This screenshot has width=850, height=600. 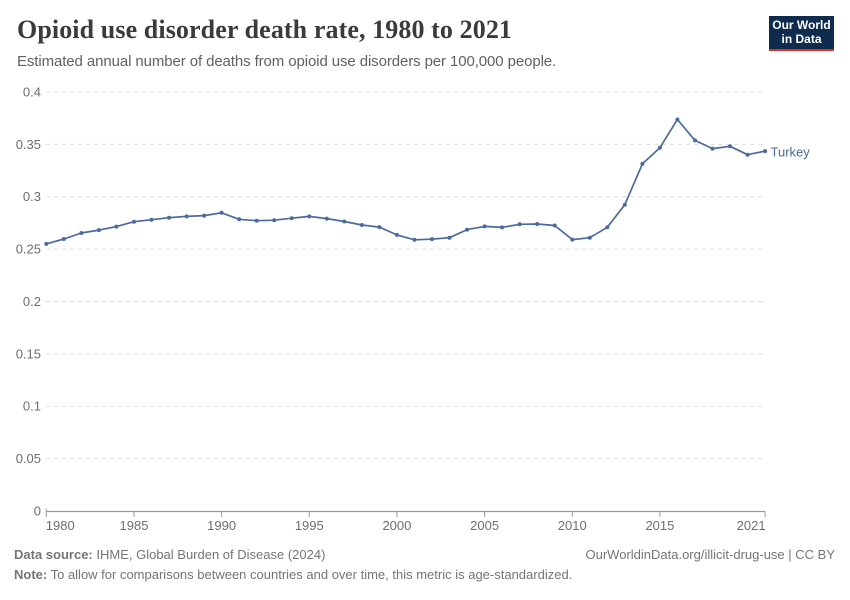 What do you see at coordinates (572, 525) in the screenshot?
I see `svg-text: 2010` at bounding box center [572, 525].